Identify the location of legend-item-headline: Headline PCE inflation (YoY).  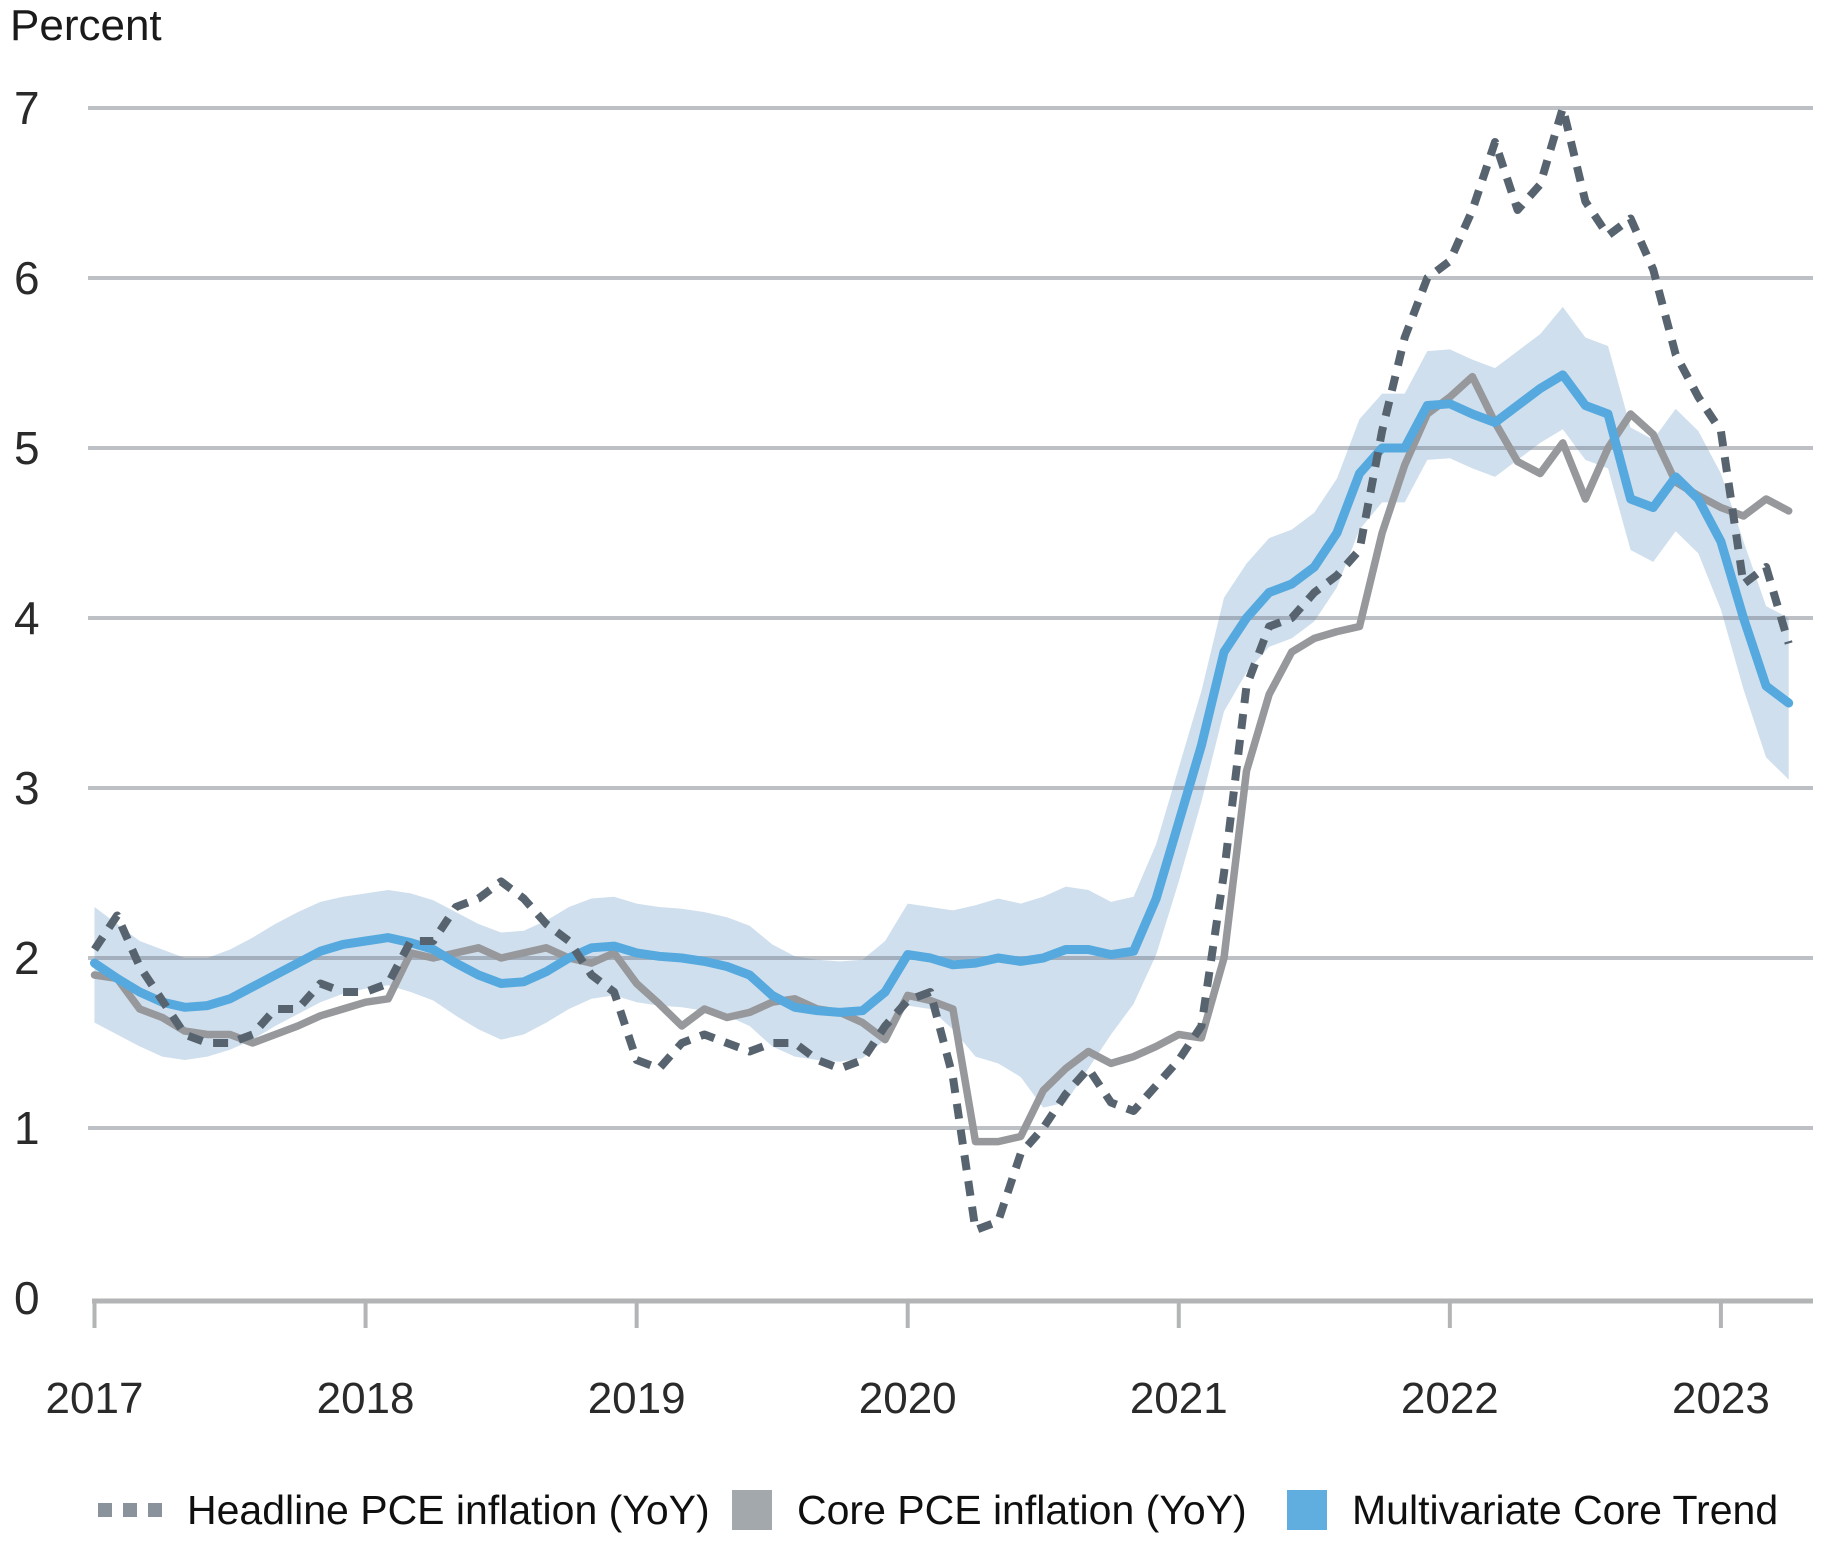
(404, 1510).